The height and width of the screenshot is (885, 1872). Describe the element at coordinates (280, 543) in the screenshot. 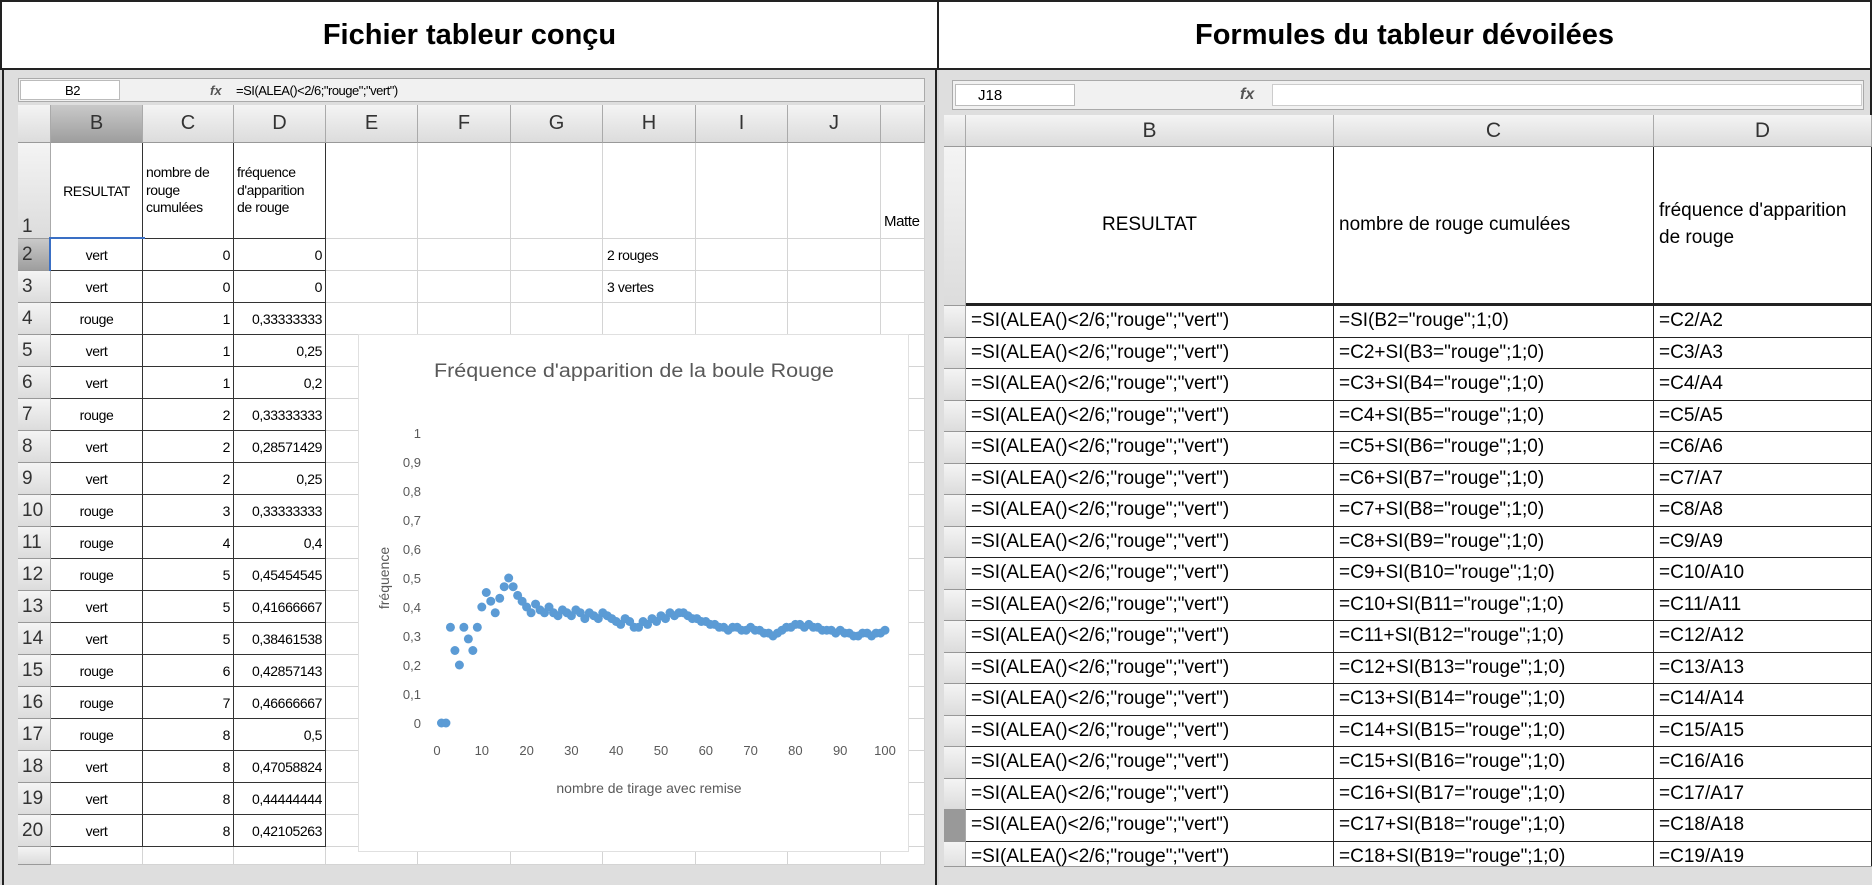

I see `cell: 0,4` at that location.